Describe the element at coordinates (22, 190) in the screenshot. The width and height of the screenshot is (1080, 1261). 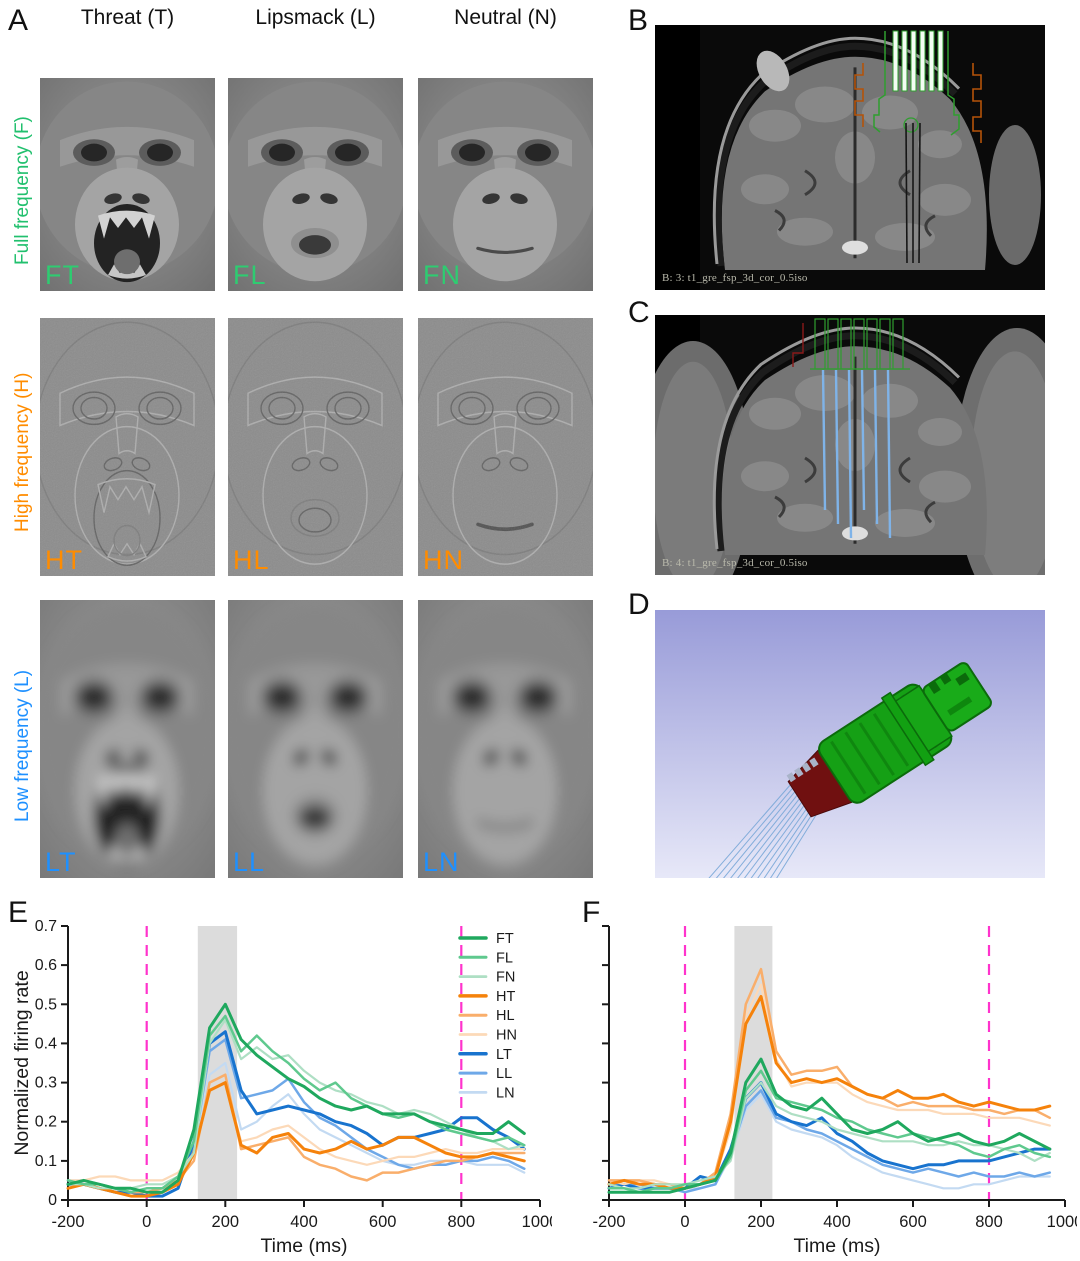
I see `row-label-full-frequency: Full frequency (F)` at that location.